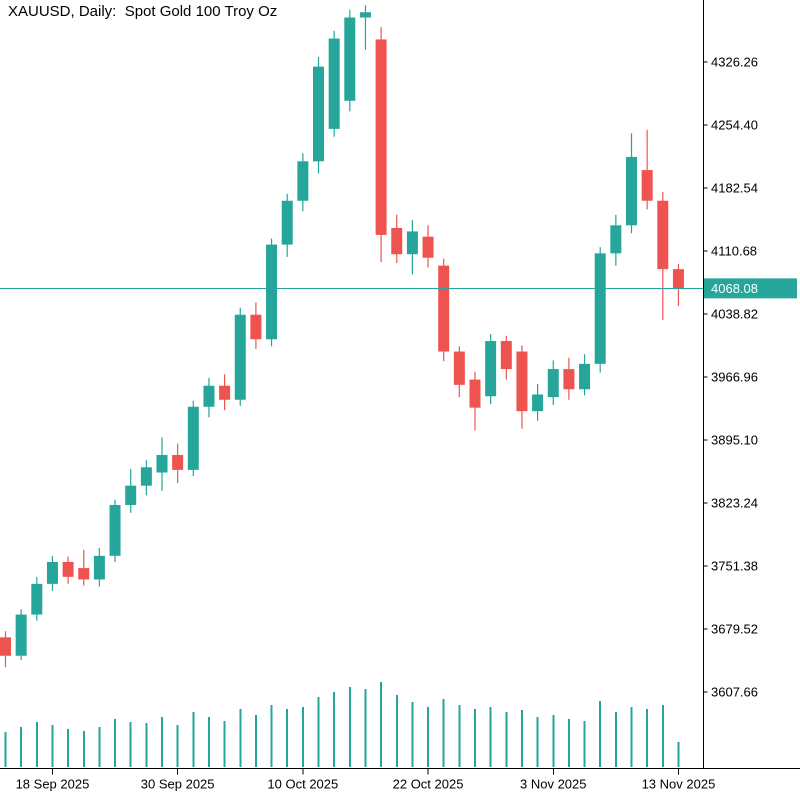 The height and width of the screenshot is (800, 800). Describe the element at coordinates (428, 784) in the screenshot. I see `time-tick-label: 22 Oct 2025` at that location.